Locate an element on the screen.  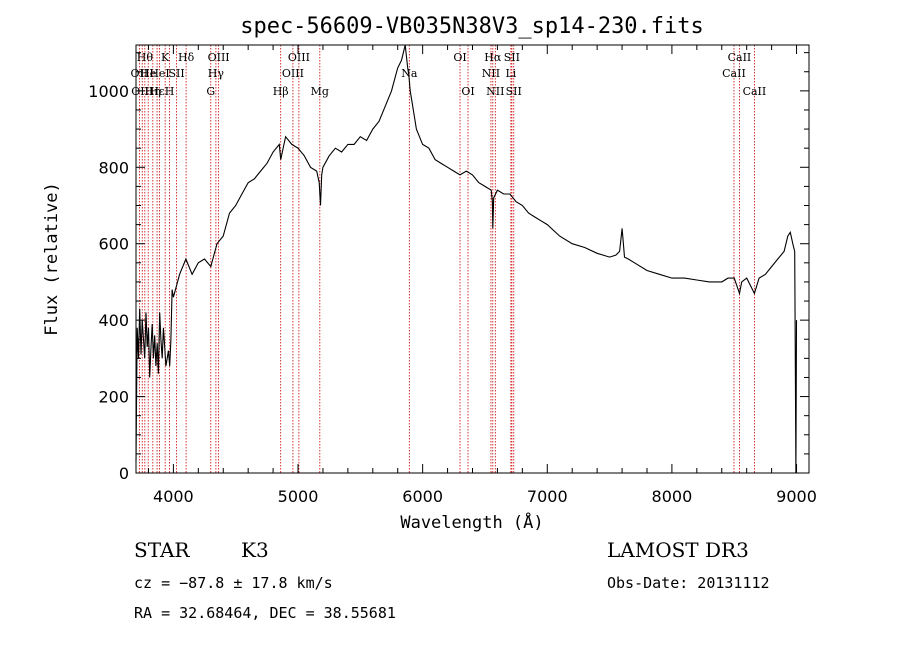
line-marker-label-21: NII is located at coordinates (491, 73).